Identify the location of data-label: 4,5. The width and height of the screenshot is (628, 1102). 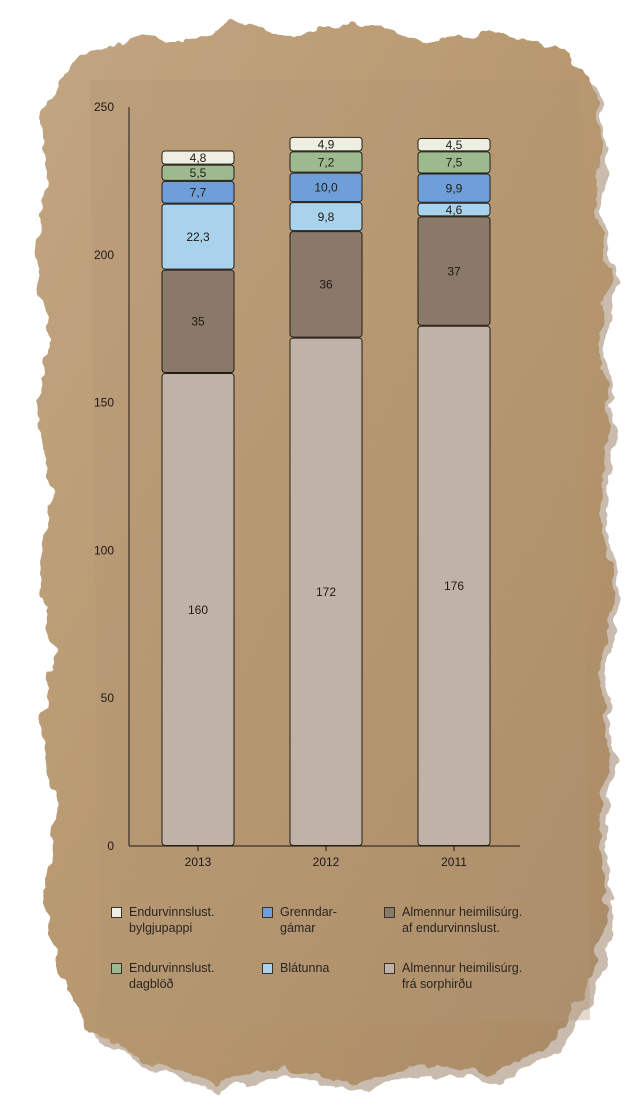
(454, 145).